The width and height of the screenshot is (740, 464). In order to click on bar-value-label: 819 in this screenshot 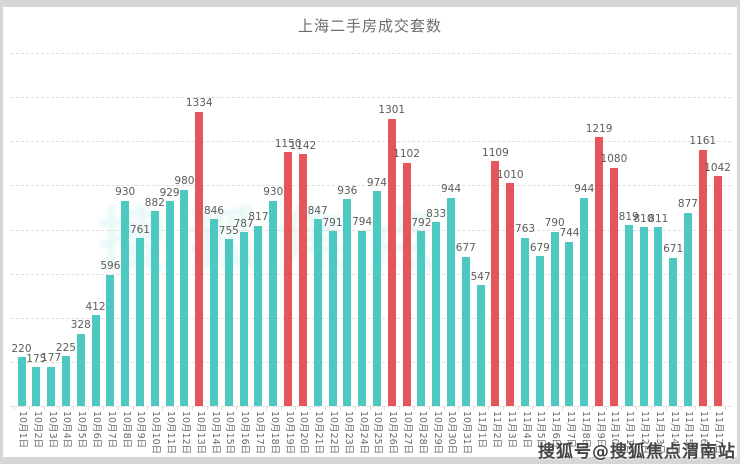, I will do `click(628, 216)`.